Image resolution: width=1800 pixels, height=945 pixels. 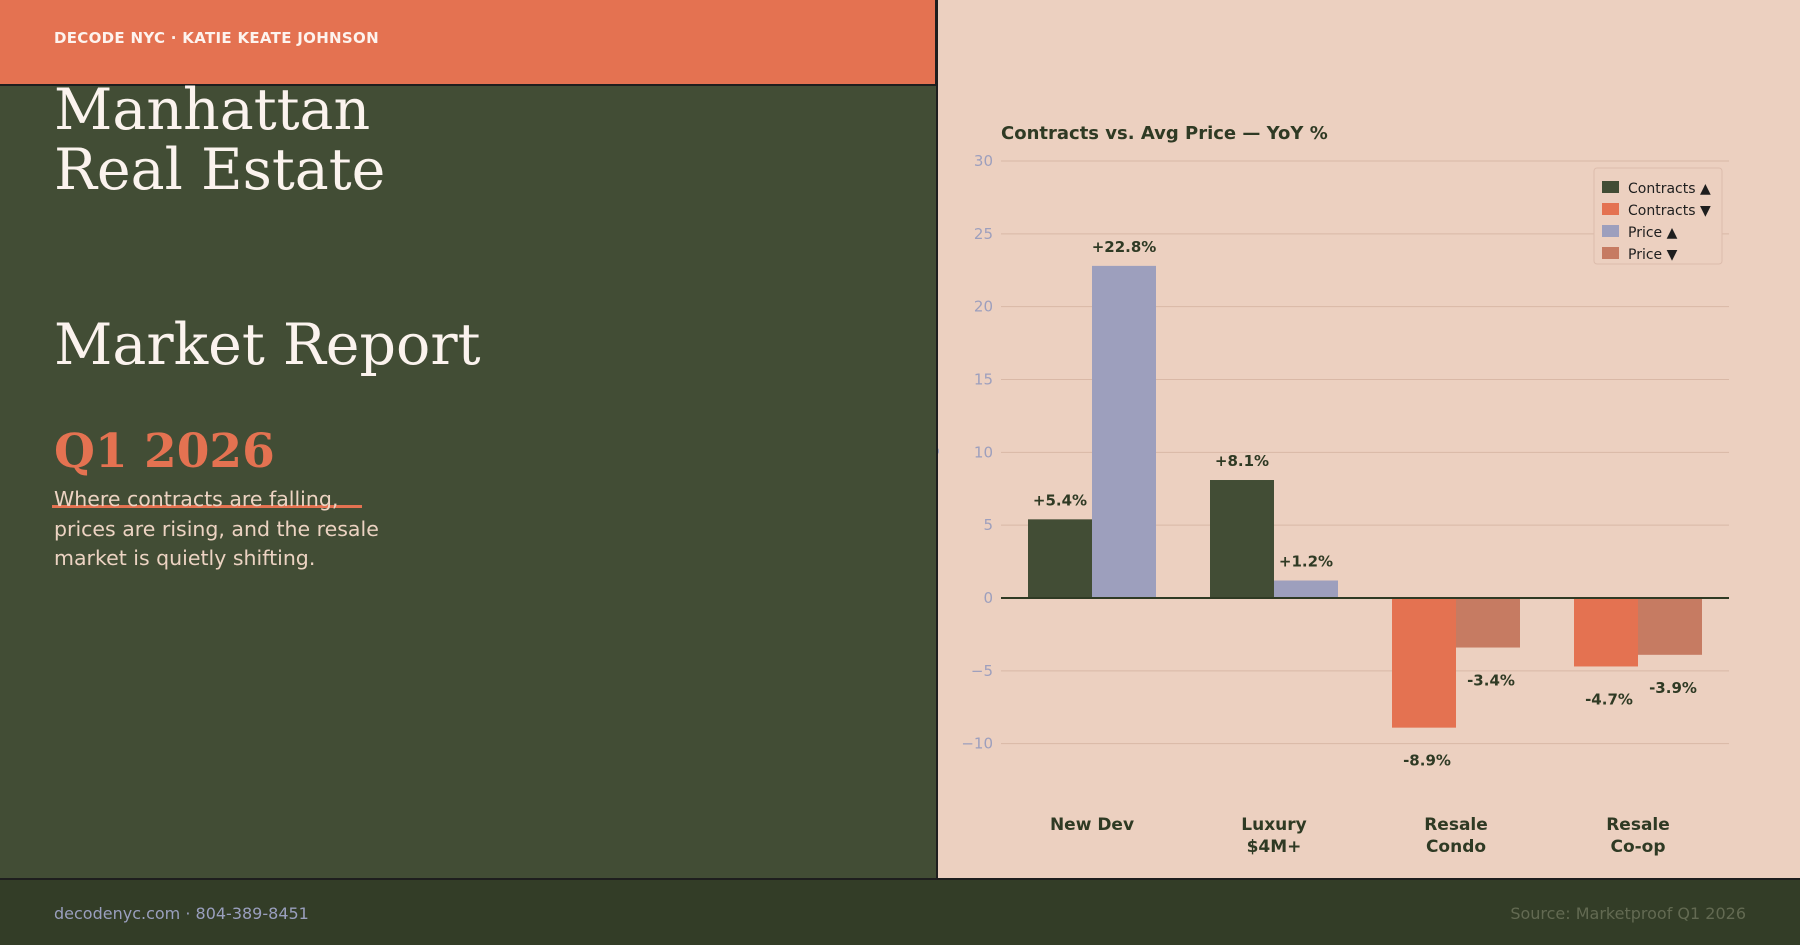 What do you see at coordinates (164, 451) in the screenshot?
I see `quarter-label: Q1 2026` at bounding box center [164, 451].